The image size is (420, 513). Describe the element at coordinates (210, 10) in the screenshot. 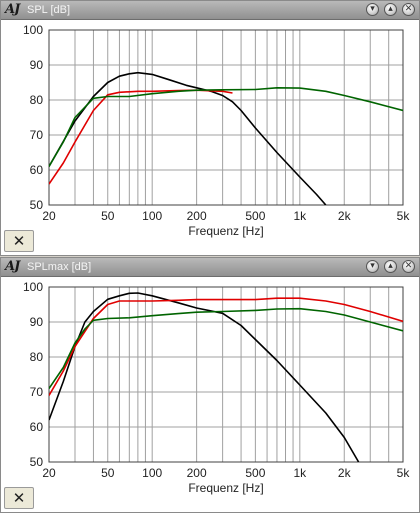

I see `title-bar: AJ SPL [dB] ▾ ▴ ✕` at that location.